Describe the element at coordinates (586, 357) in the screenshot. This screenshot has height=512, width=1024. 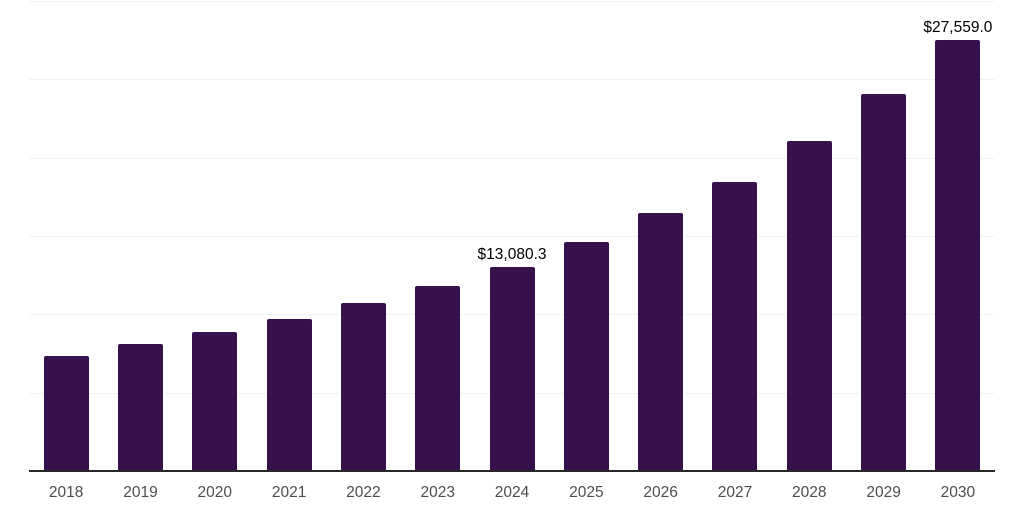
I see `bar-2025` at that location.